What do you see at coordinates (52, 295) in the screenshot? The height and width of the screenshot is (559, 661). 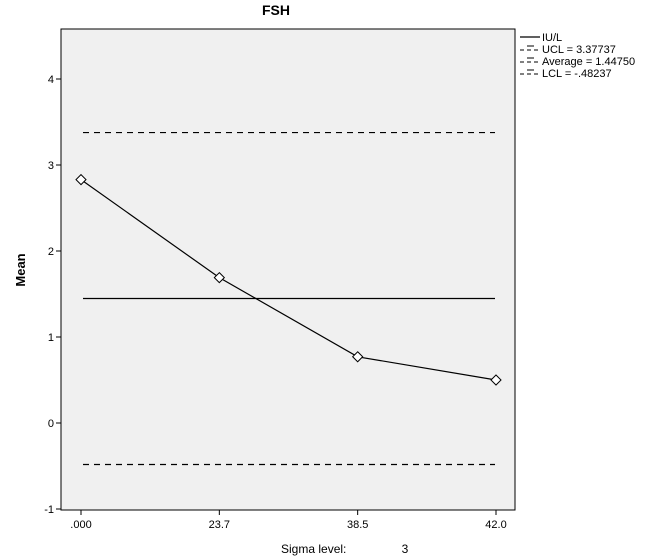 I see `y-axis: -1 0 1 2 3 4` at bounding box center [52, 295].